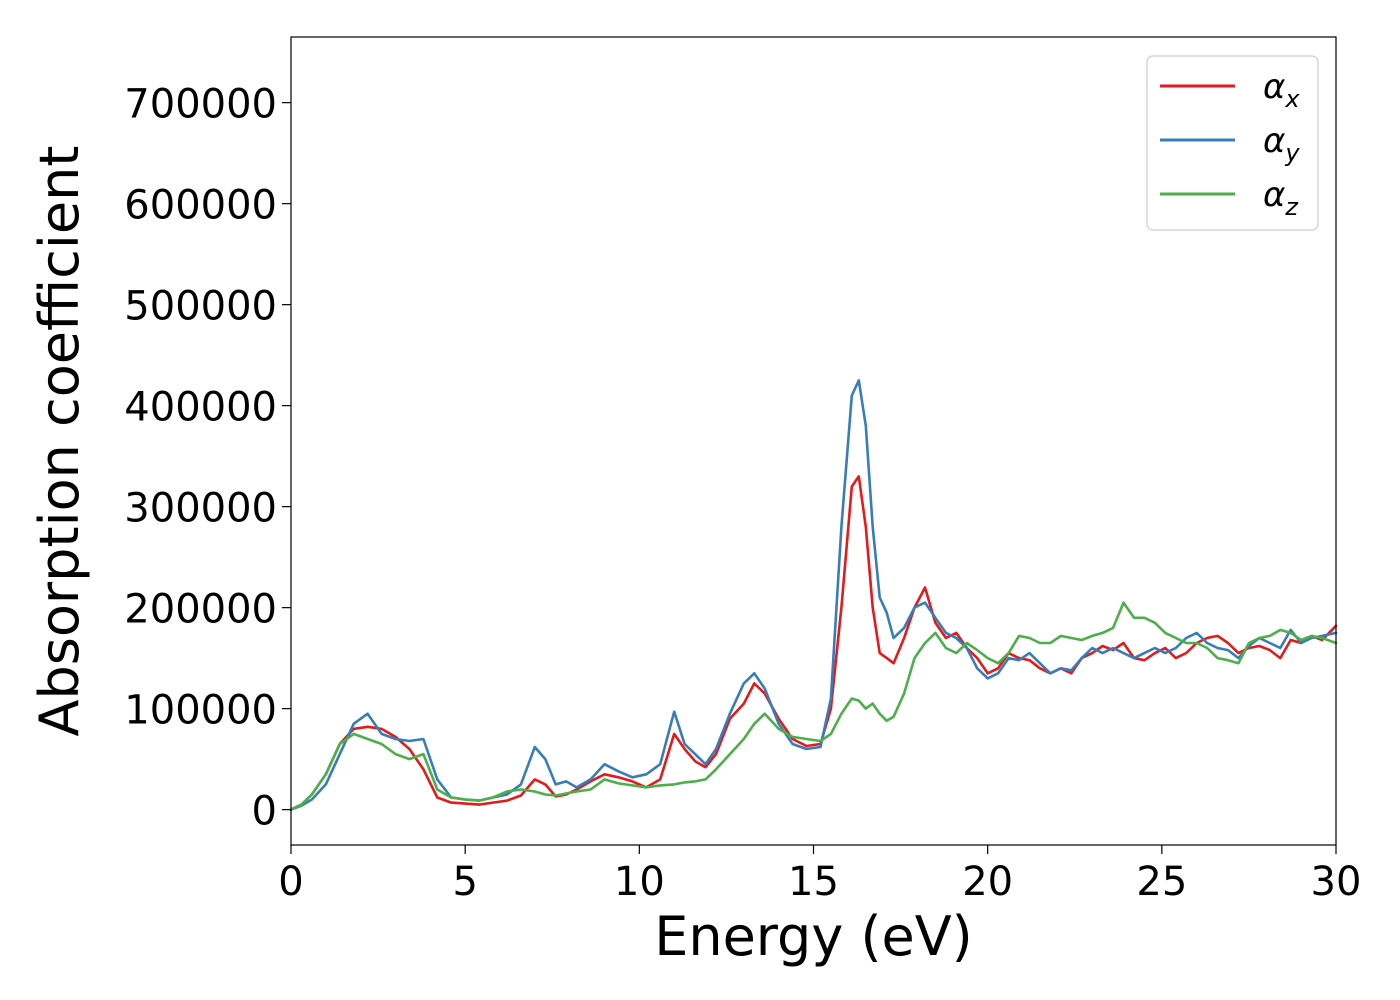 The height and width of the screenshot is (1000, 1400). What do you see at coordinates (200, 610) in the screenshot?
I see `y-tick-label: 200000` at bounding box center [200, 610].